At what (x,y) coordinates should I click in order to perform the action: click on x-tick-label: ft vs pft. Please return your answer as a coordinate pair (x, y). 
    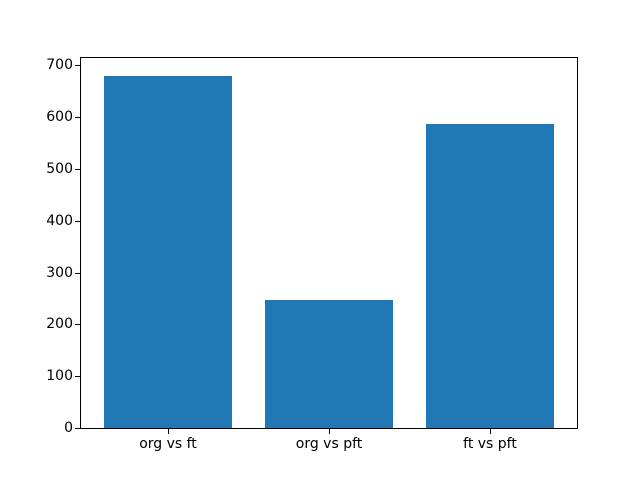
    Looking at the image, I should click on (490, 444).